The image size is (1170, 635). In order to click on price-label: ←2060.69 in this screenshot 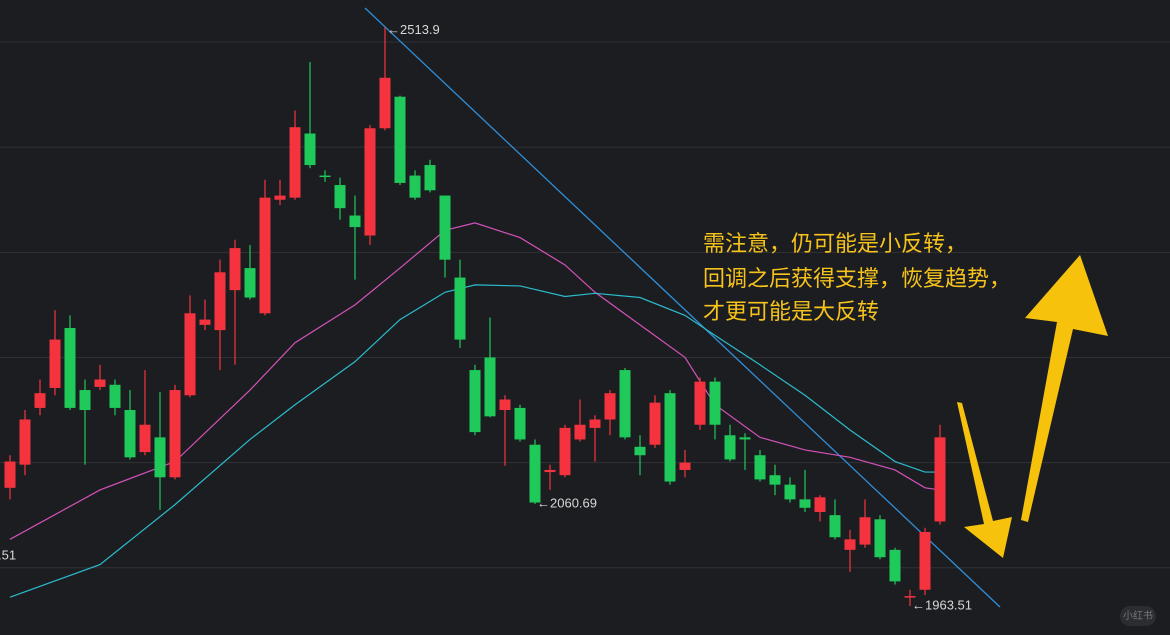, I will do `click(567, 502)`.